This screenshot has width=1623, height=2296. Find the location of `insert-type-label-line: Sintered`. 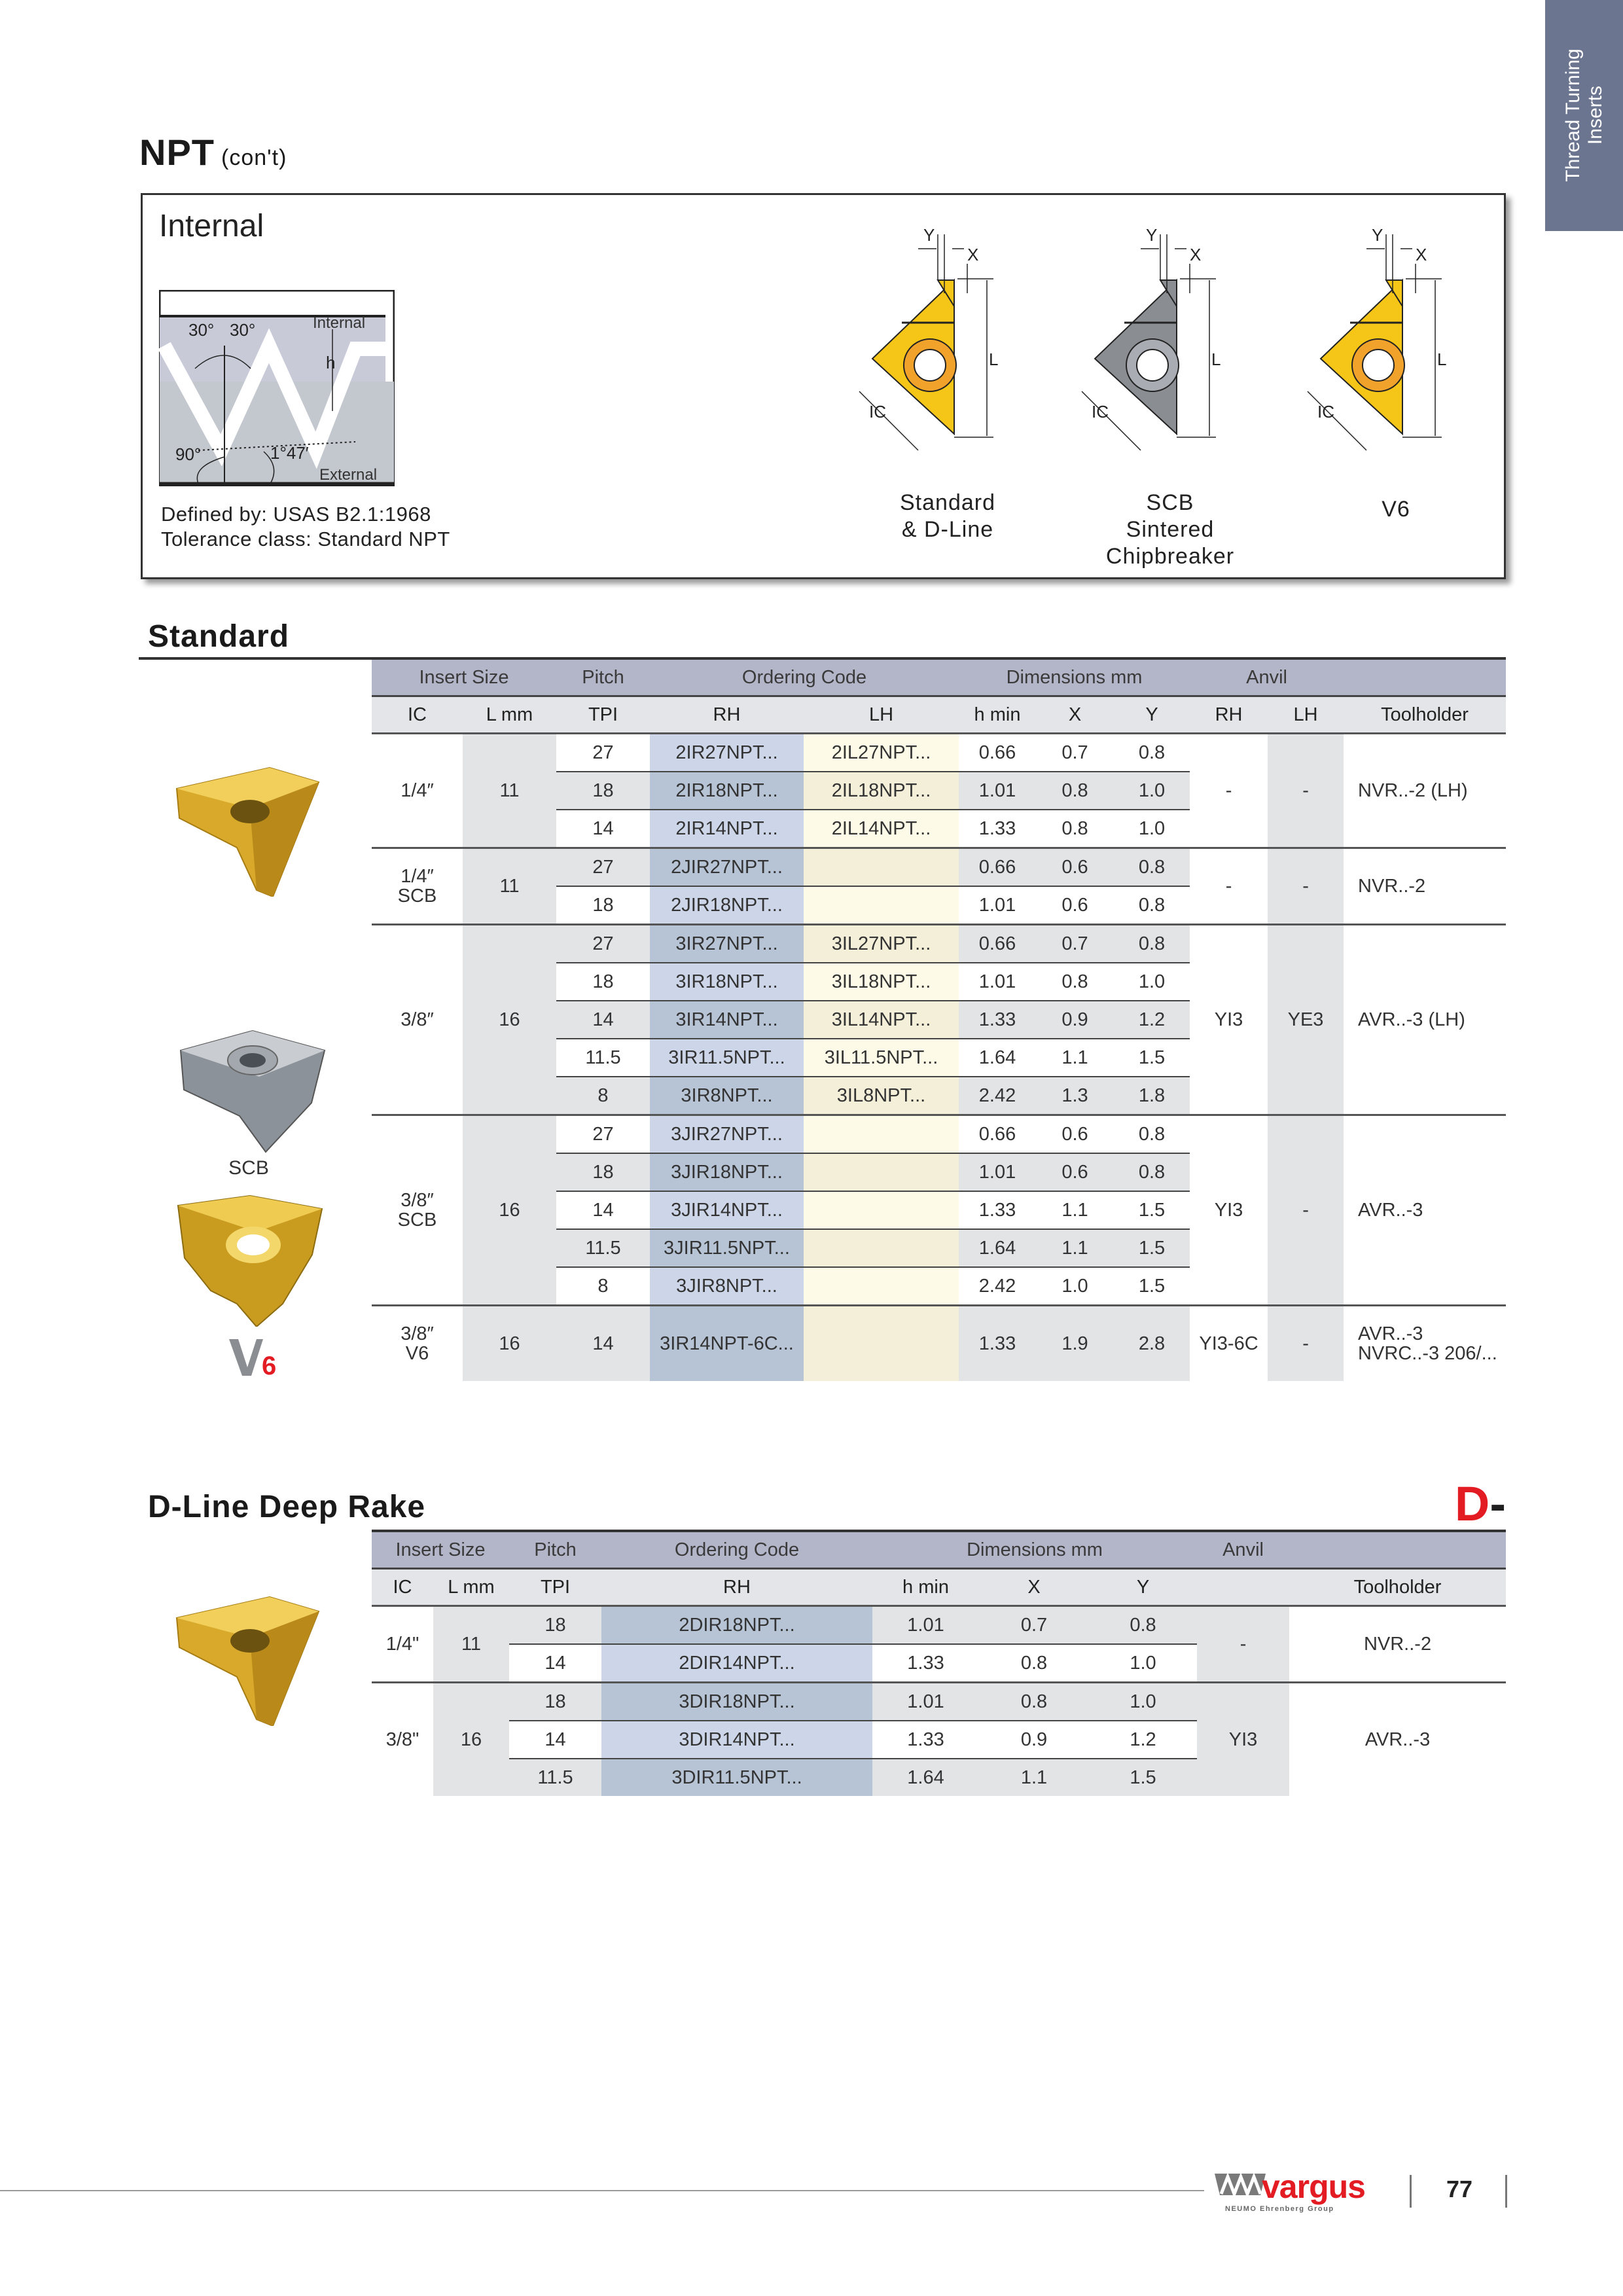

insert-type-label-line: Sintered is located at coordinates (1170, 529).